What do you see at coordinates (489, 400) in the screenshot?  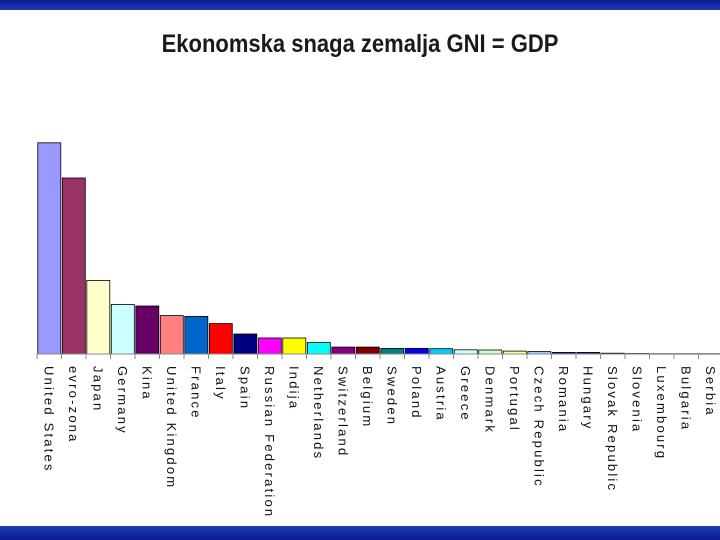 I see `x-tick-label: Denmark` at bounding box center [489, 400].